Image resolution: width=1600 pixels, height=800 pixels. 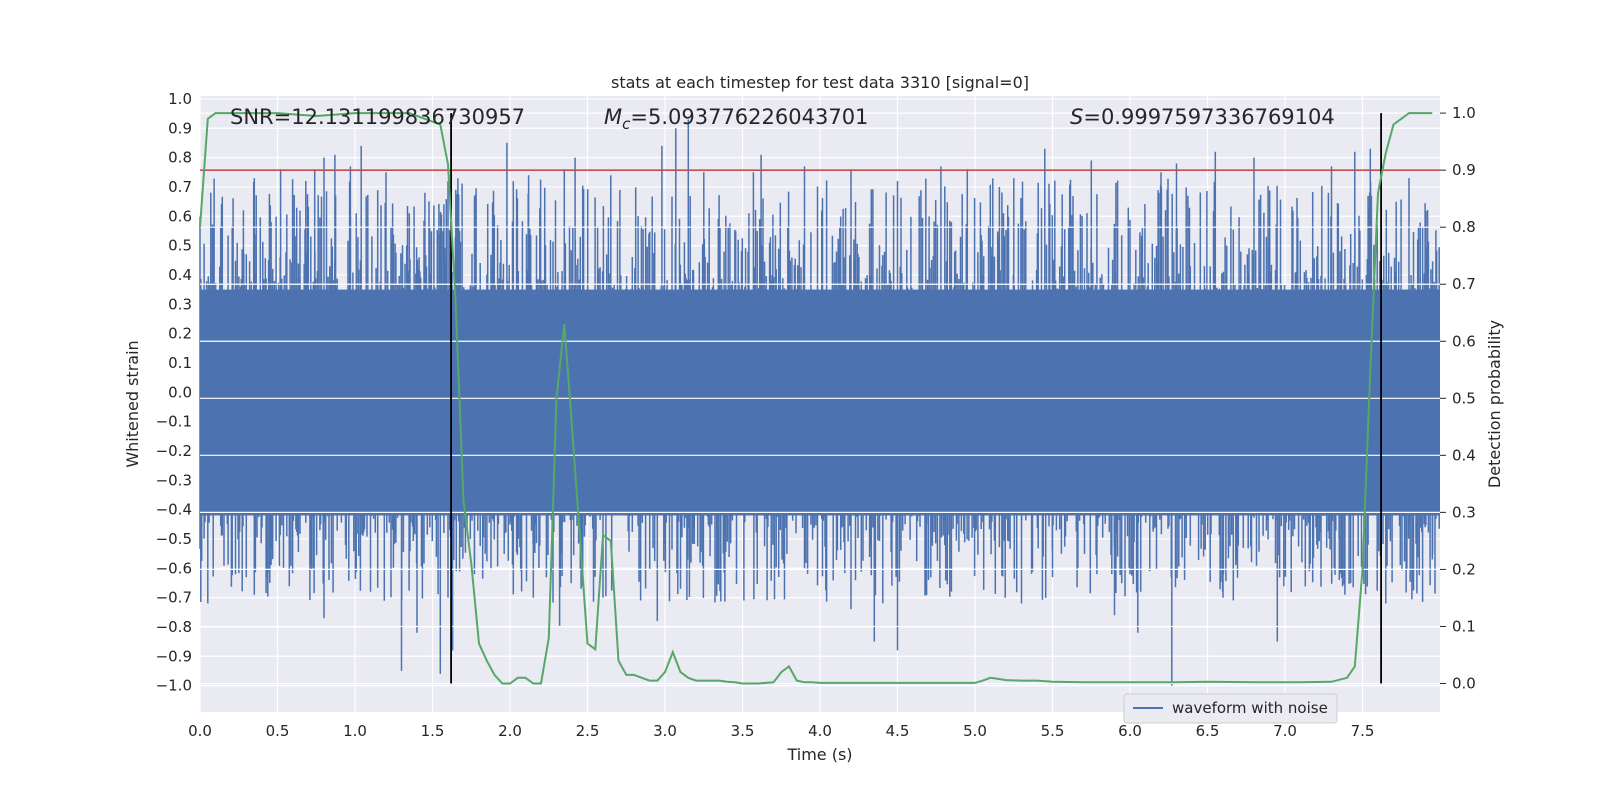 I want to click on left-y-tick-label: 0.7, so click(x=180, y=187).